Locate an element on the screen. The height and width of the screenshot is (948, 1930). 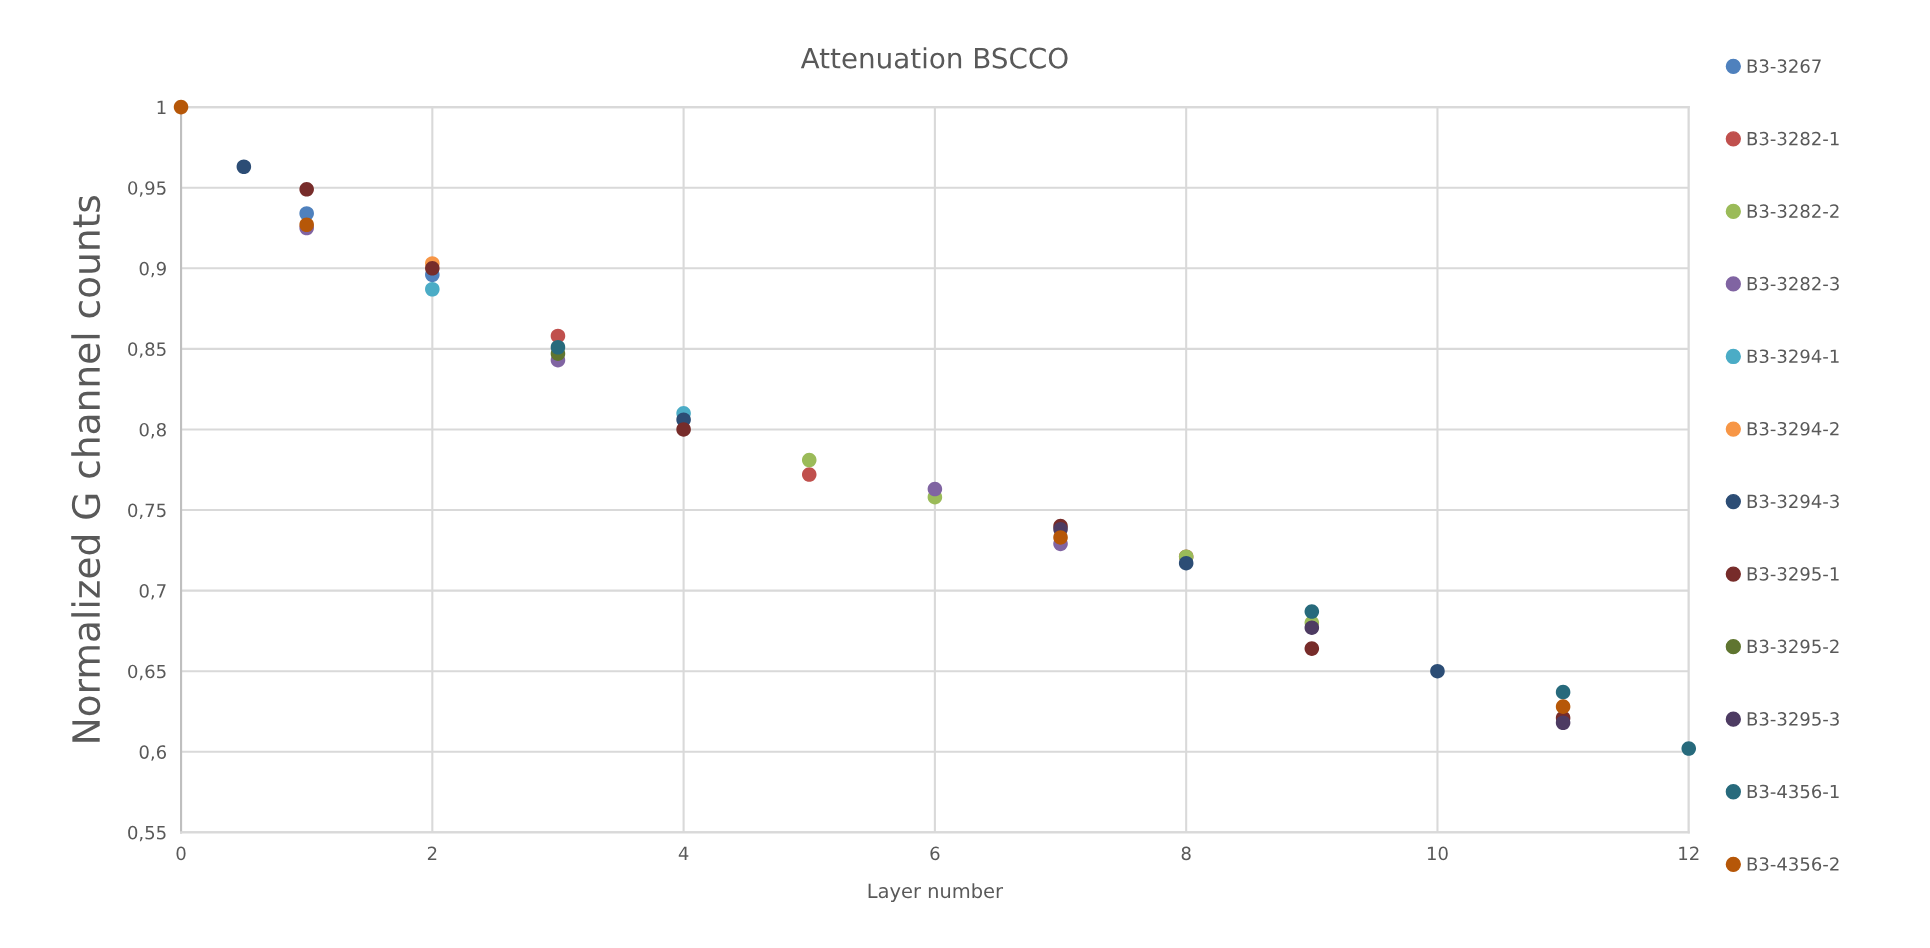
y-tick-label: 1 is located at coordinates (161, 107).